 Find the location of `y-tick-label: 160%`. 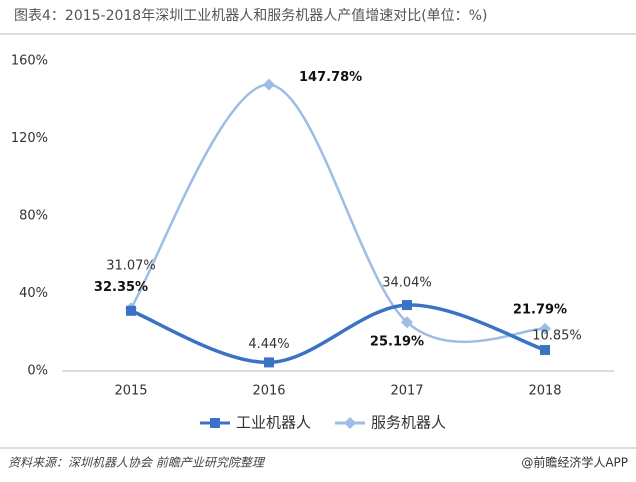

y-tick-label: 160% is located at coordinates (29, 61).